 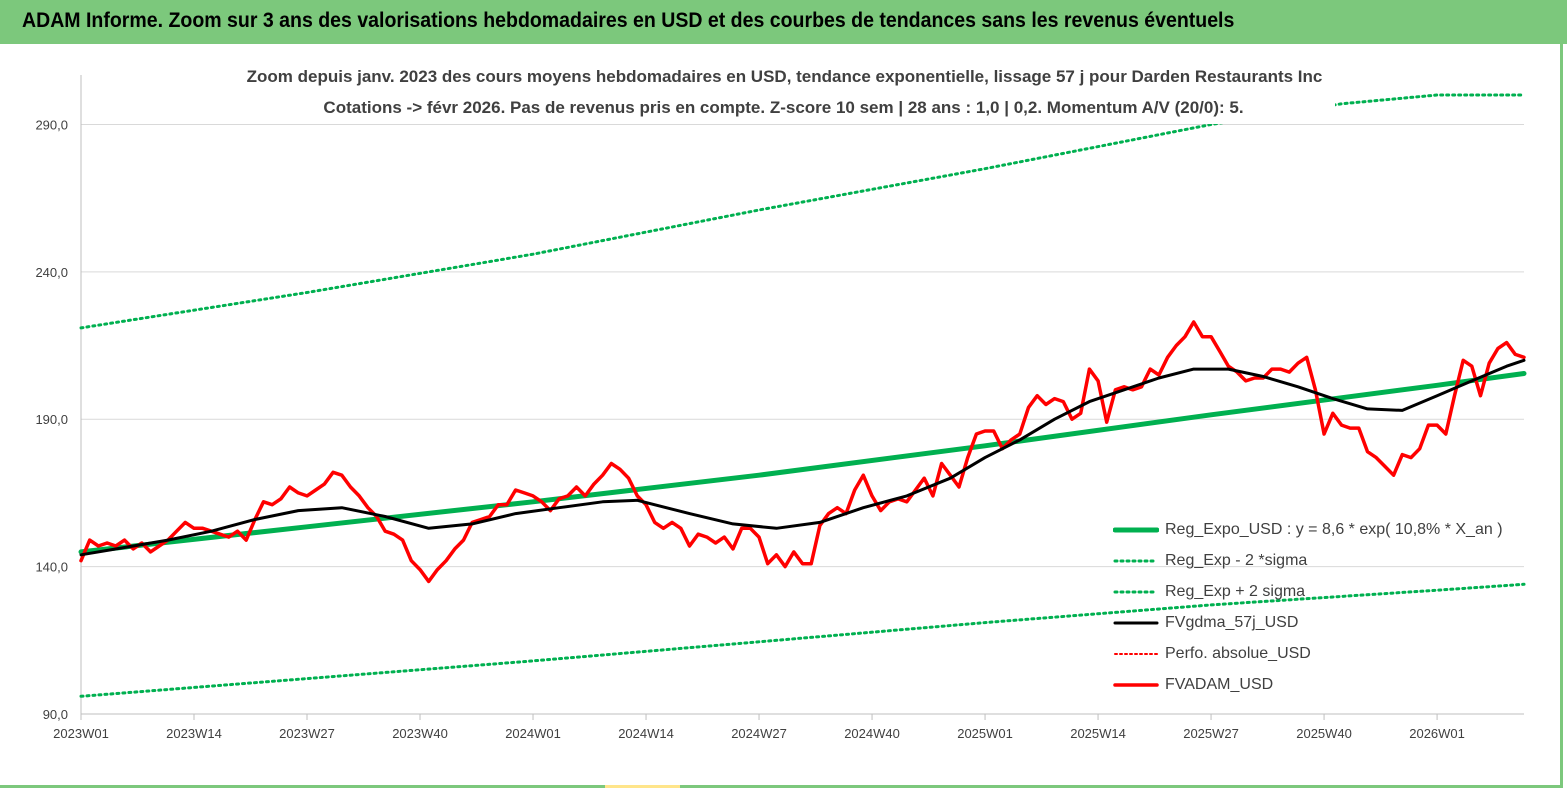 What do you see at coordinates (51, 272) in the screenshot?
I see `y-tick-label: 240,0` at bounding box center [51, 272].